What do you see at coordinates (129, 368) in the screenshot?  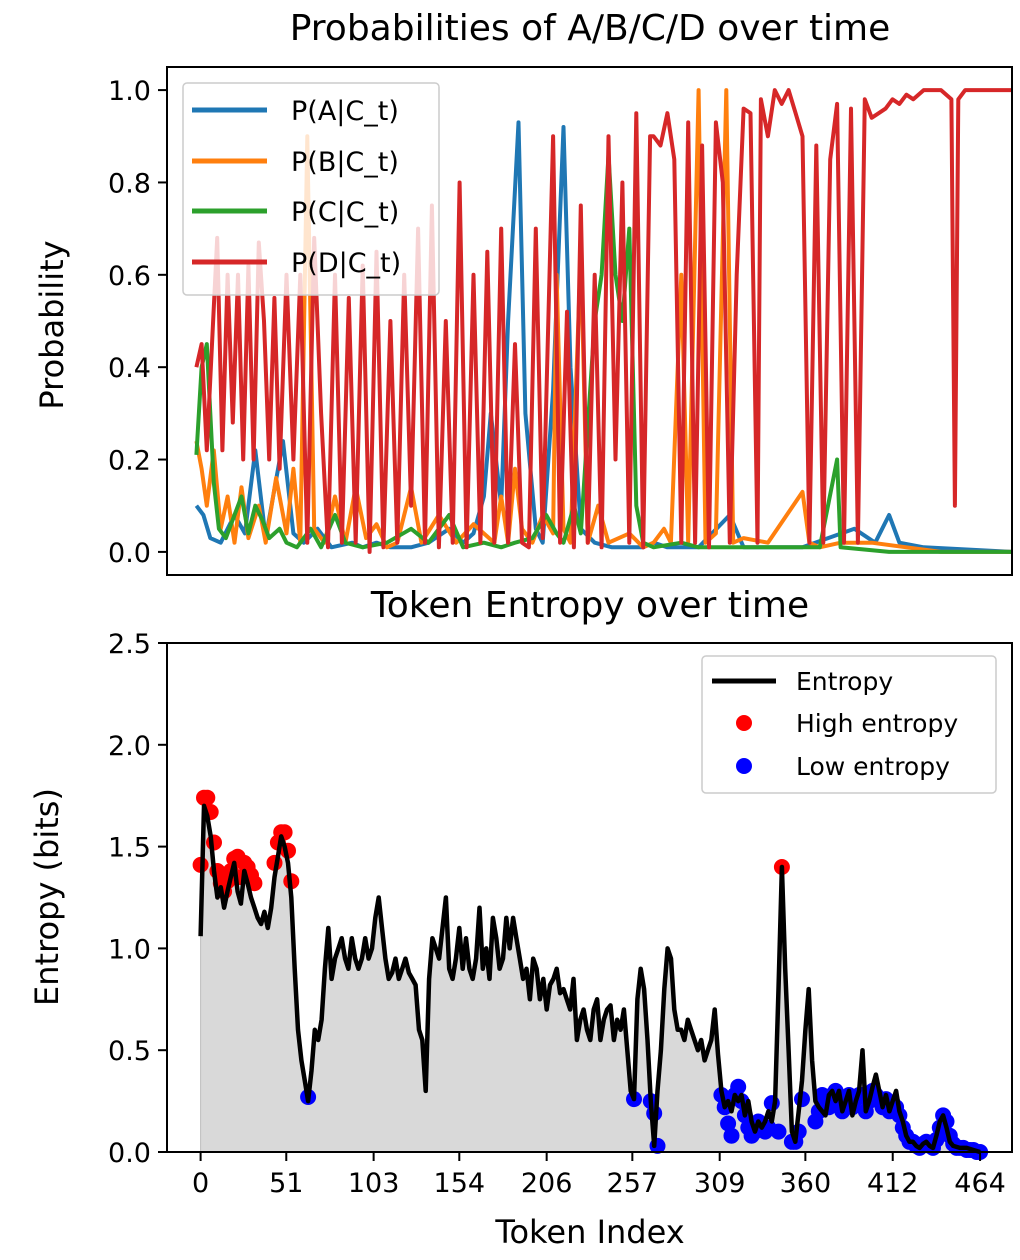 I see `prob-y-tick-label: 0.4` at bounding box center [129, 368].